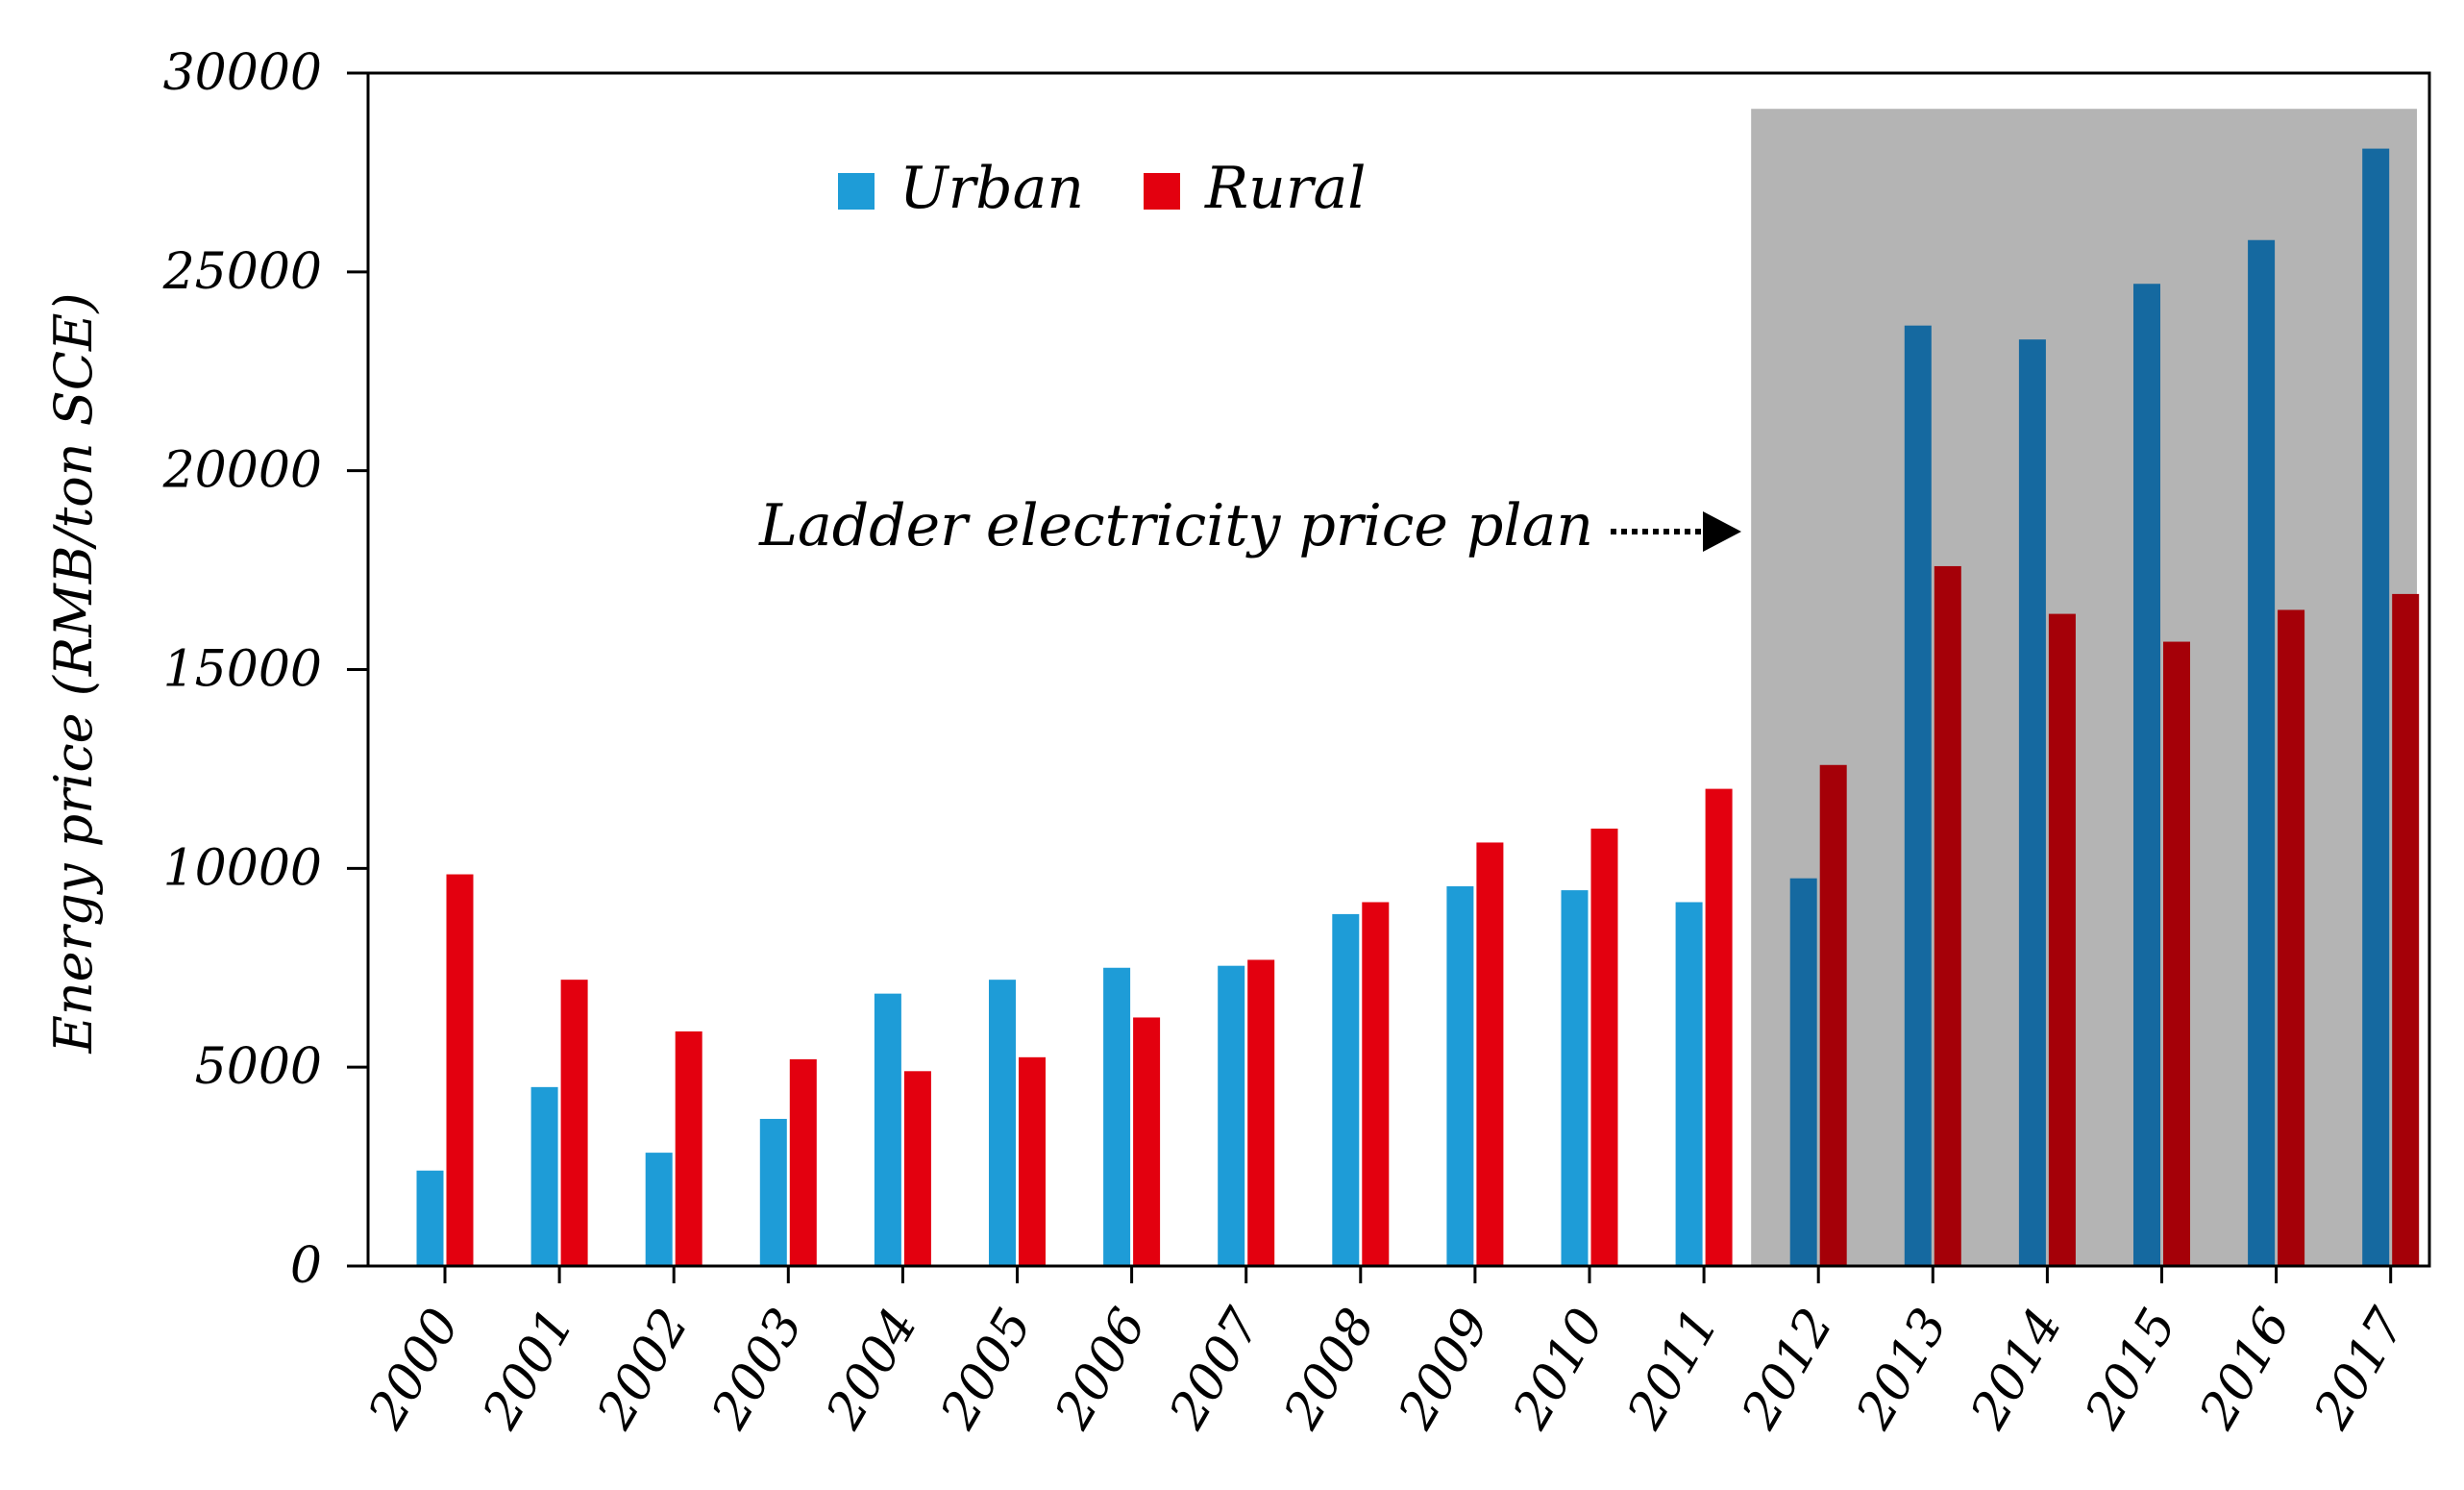 This screenshot has width=2464, height=1490. I want to click on y-tick-label-15000: 15000, so click(242, 670).